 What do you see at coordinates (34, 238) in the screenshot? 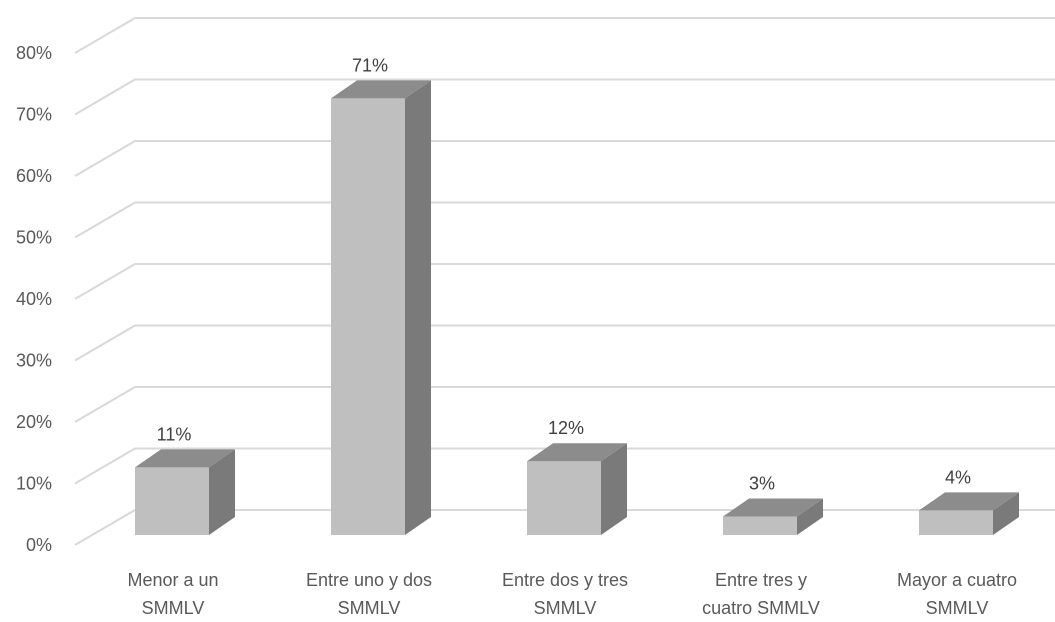
I see `y-tick-label: 50%` at bounding box center [34, 238].